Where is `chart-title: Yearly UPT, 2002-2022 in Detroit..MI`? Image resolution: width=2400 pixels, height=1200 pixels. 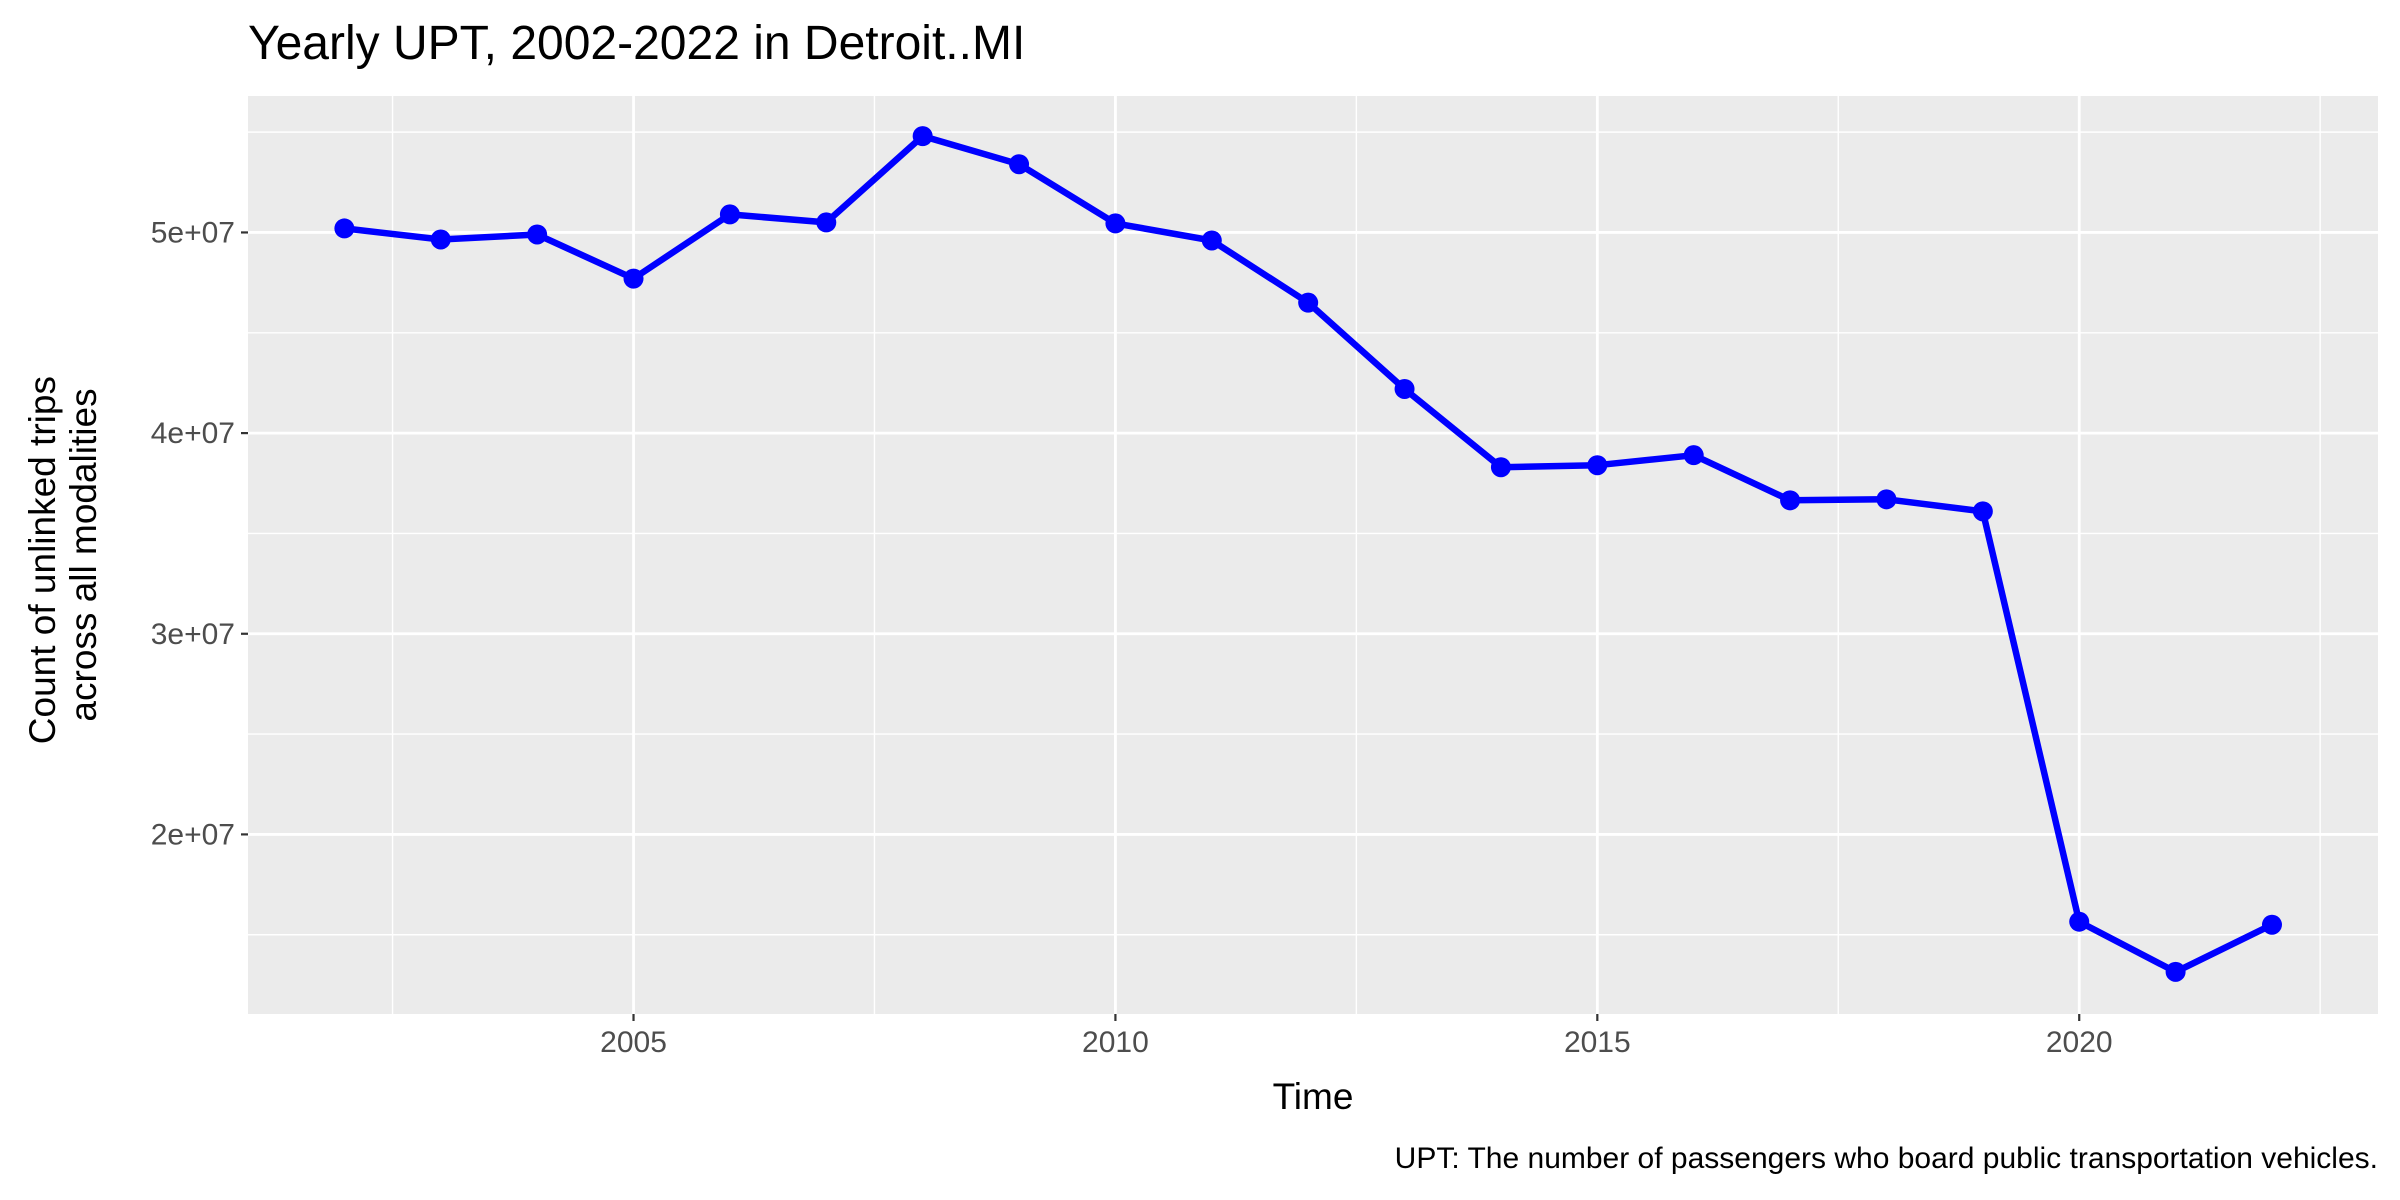
chart-title: Yearly UPT, 2002-2022 in Detroit..MI is located at coordinates (636, 43).